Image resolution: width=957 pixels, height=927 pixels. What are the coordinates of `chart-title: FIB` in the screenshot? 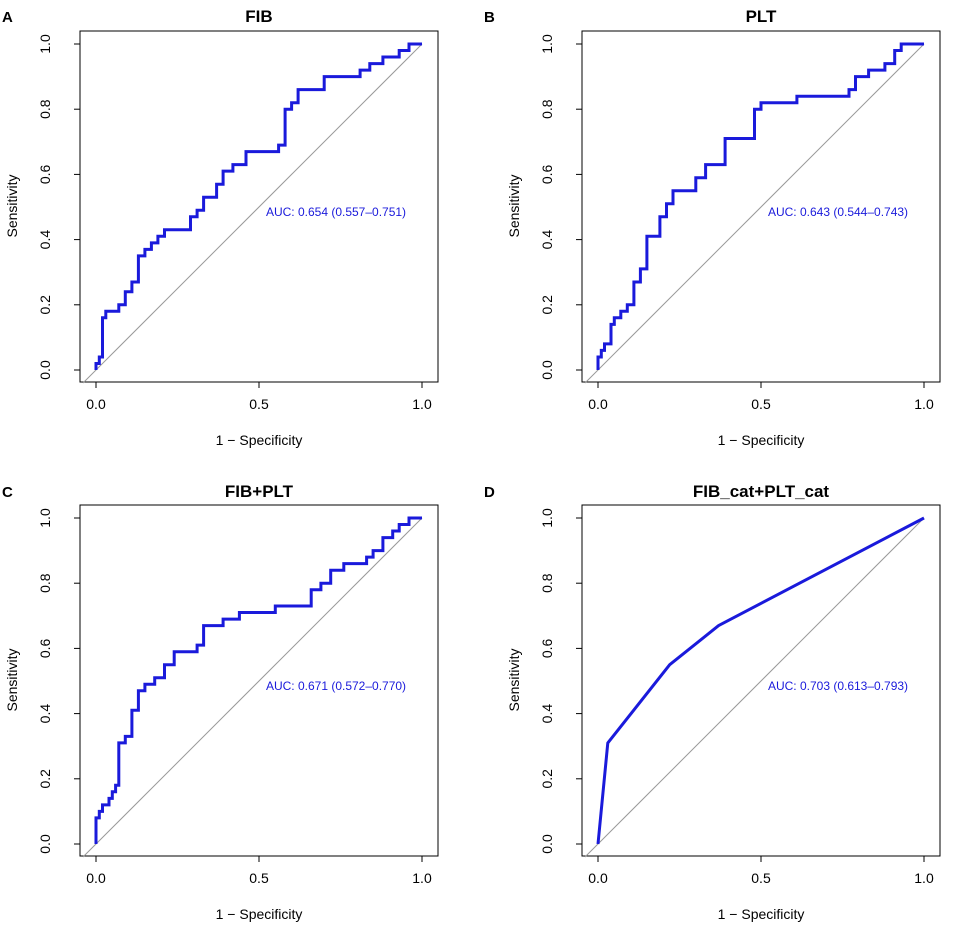 It's located at (258, 16).